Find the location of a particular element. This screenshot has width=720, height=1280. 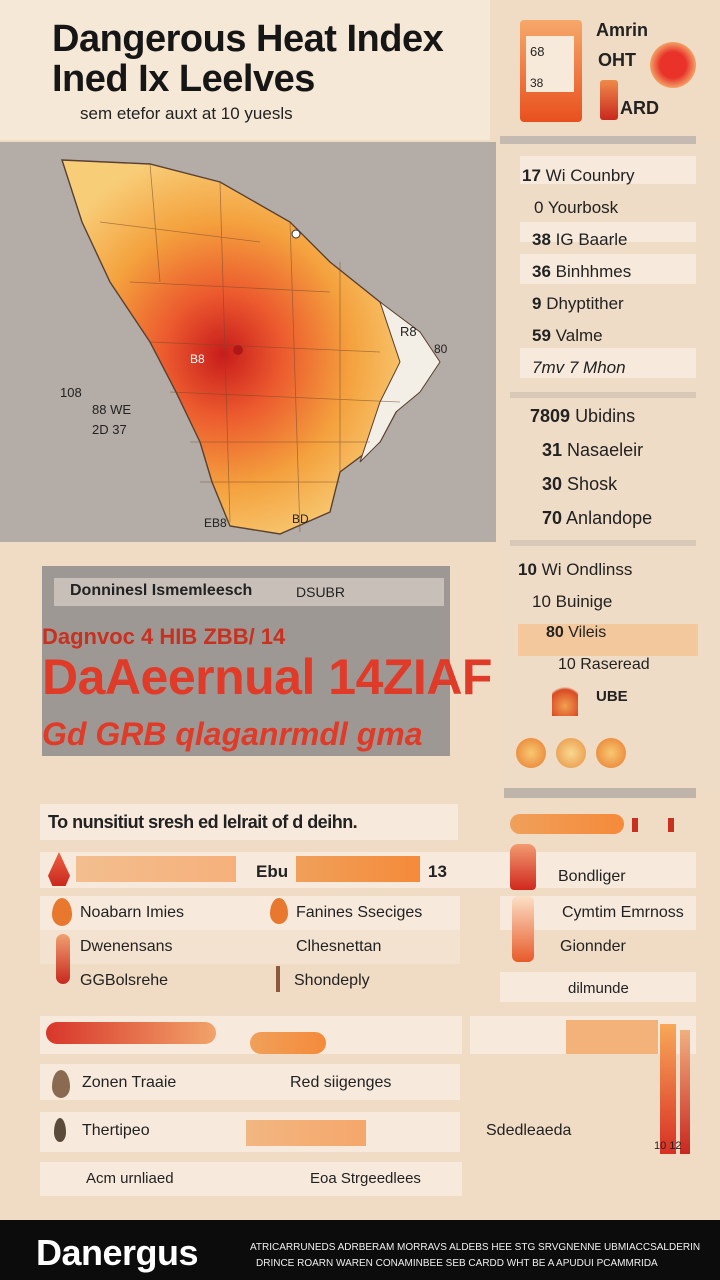

fire-icon is located at coordinates (565, 699).